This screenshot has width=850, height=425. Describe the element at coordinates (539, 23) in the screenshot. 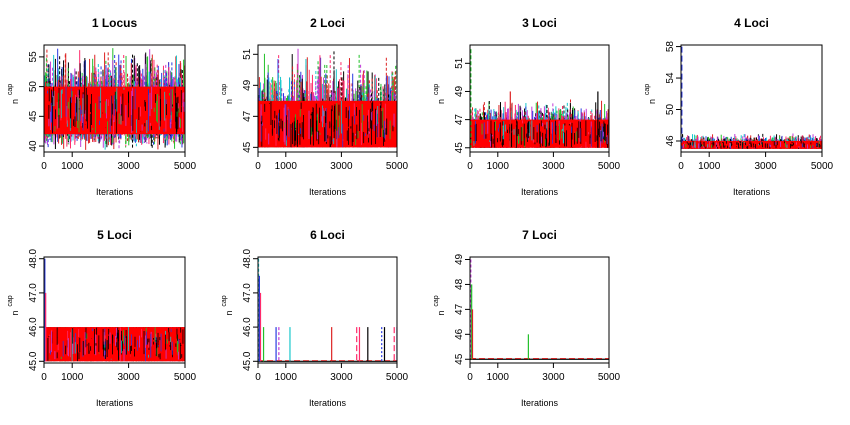

I see `panel-title: 3 Loci` at that location.